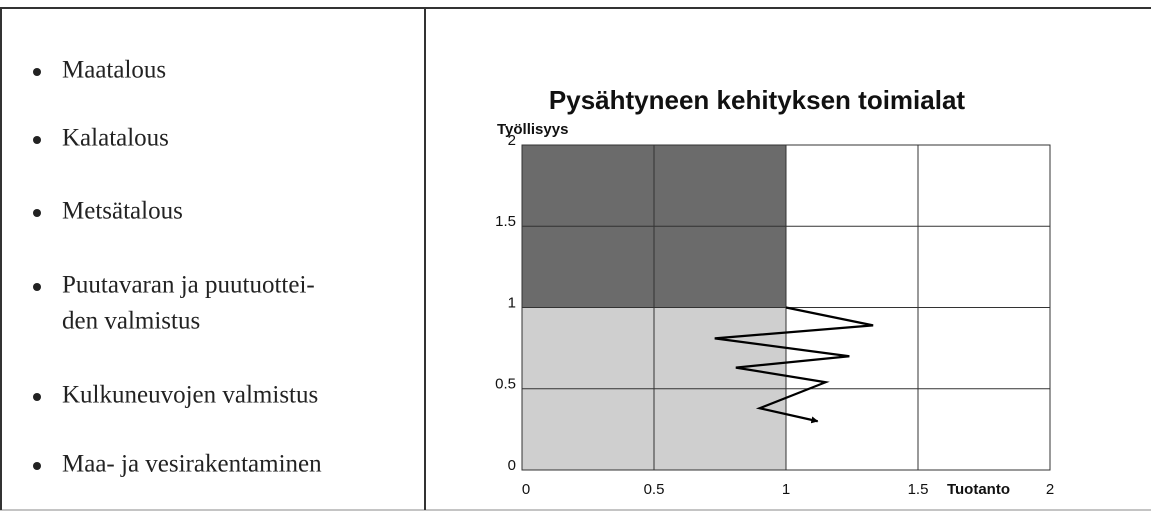 This screenshot has width=1151, height=515. I want to click on x-tick-label: 0.5, so click(654, 489).